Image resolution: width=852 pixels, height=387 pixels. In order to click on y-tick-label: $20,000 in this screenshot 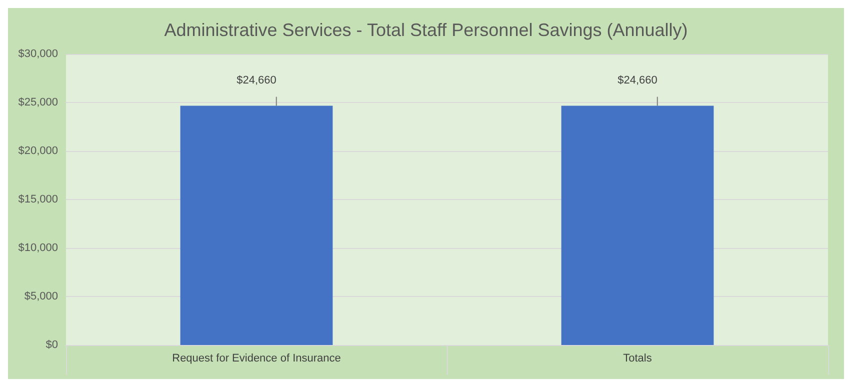, I will do `click(38, 151)`.